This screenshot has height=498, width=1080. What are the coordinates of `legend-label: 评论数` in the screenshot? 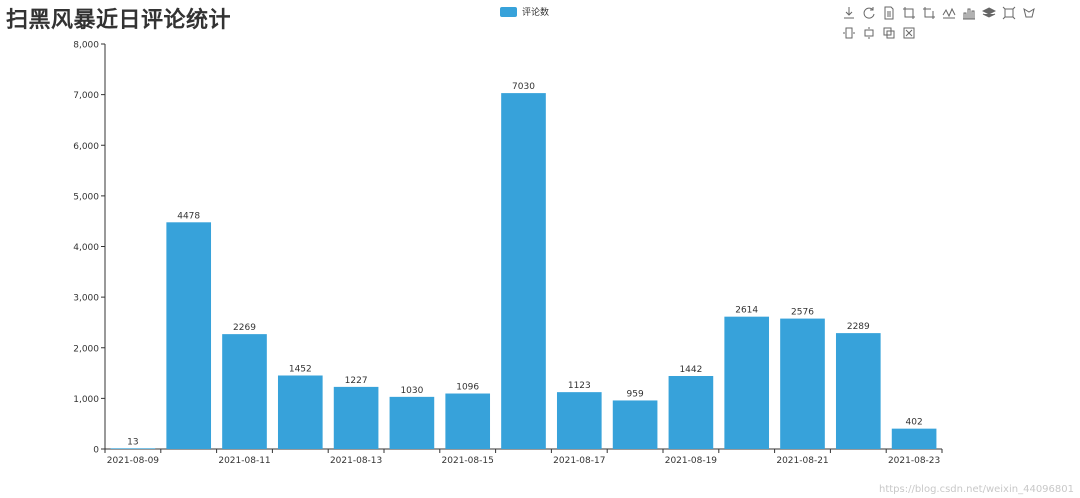 It's located at (536, 13).